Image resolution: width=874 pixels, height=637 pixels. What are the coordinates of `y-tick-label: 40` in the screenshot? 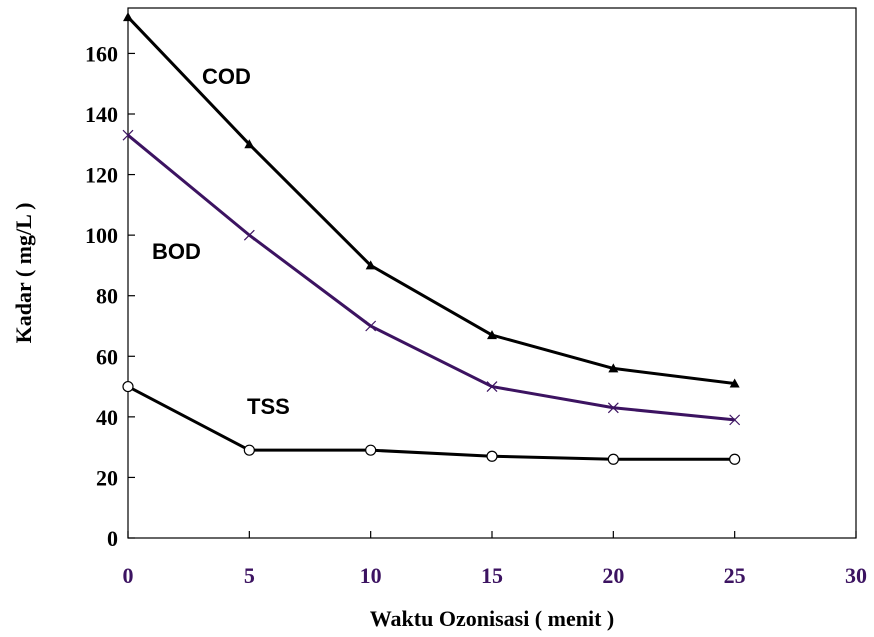 It's located at (107, 417).